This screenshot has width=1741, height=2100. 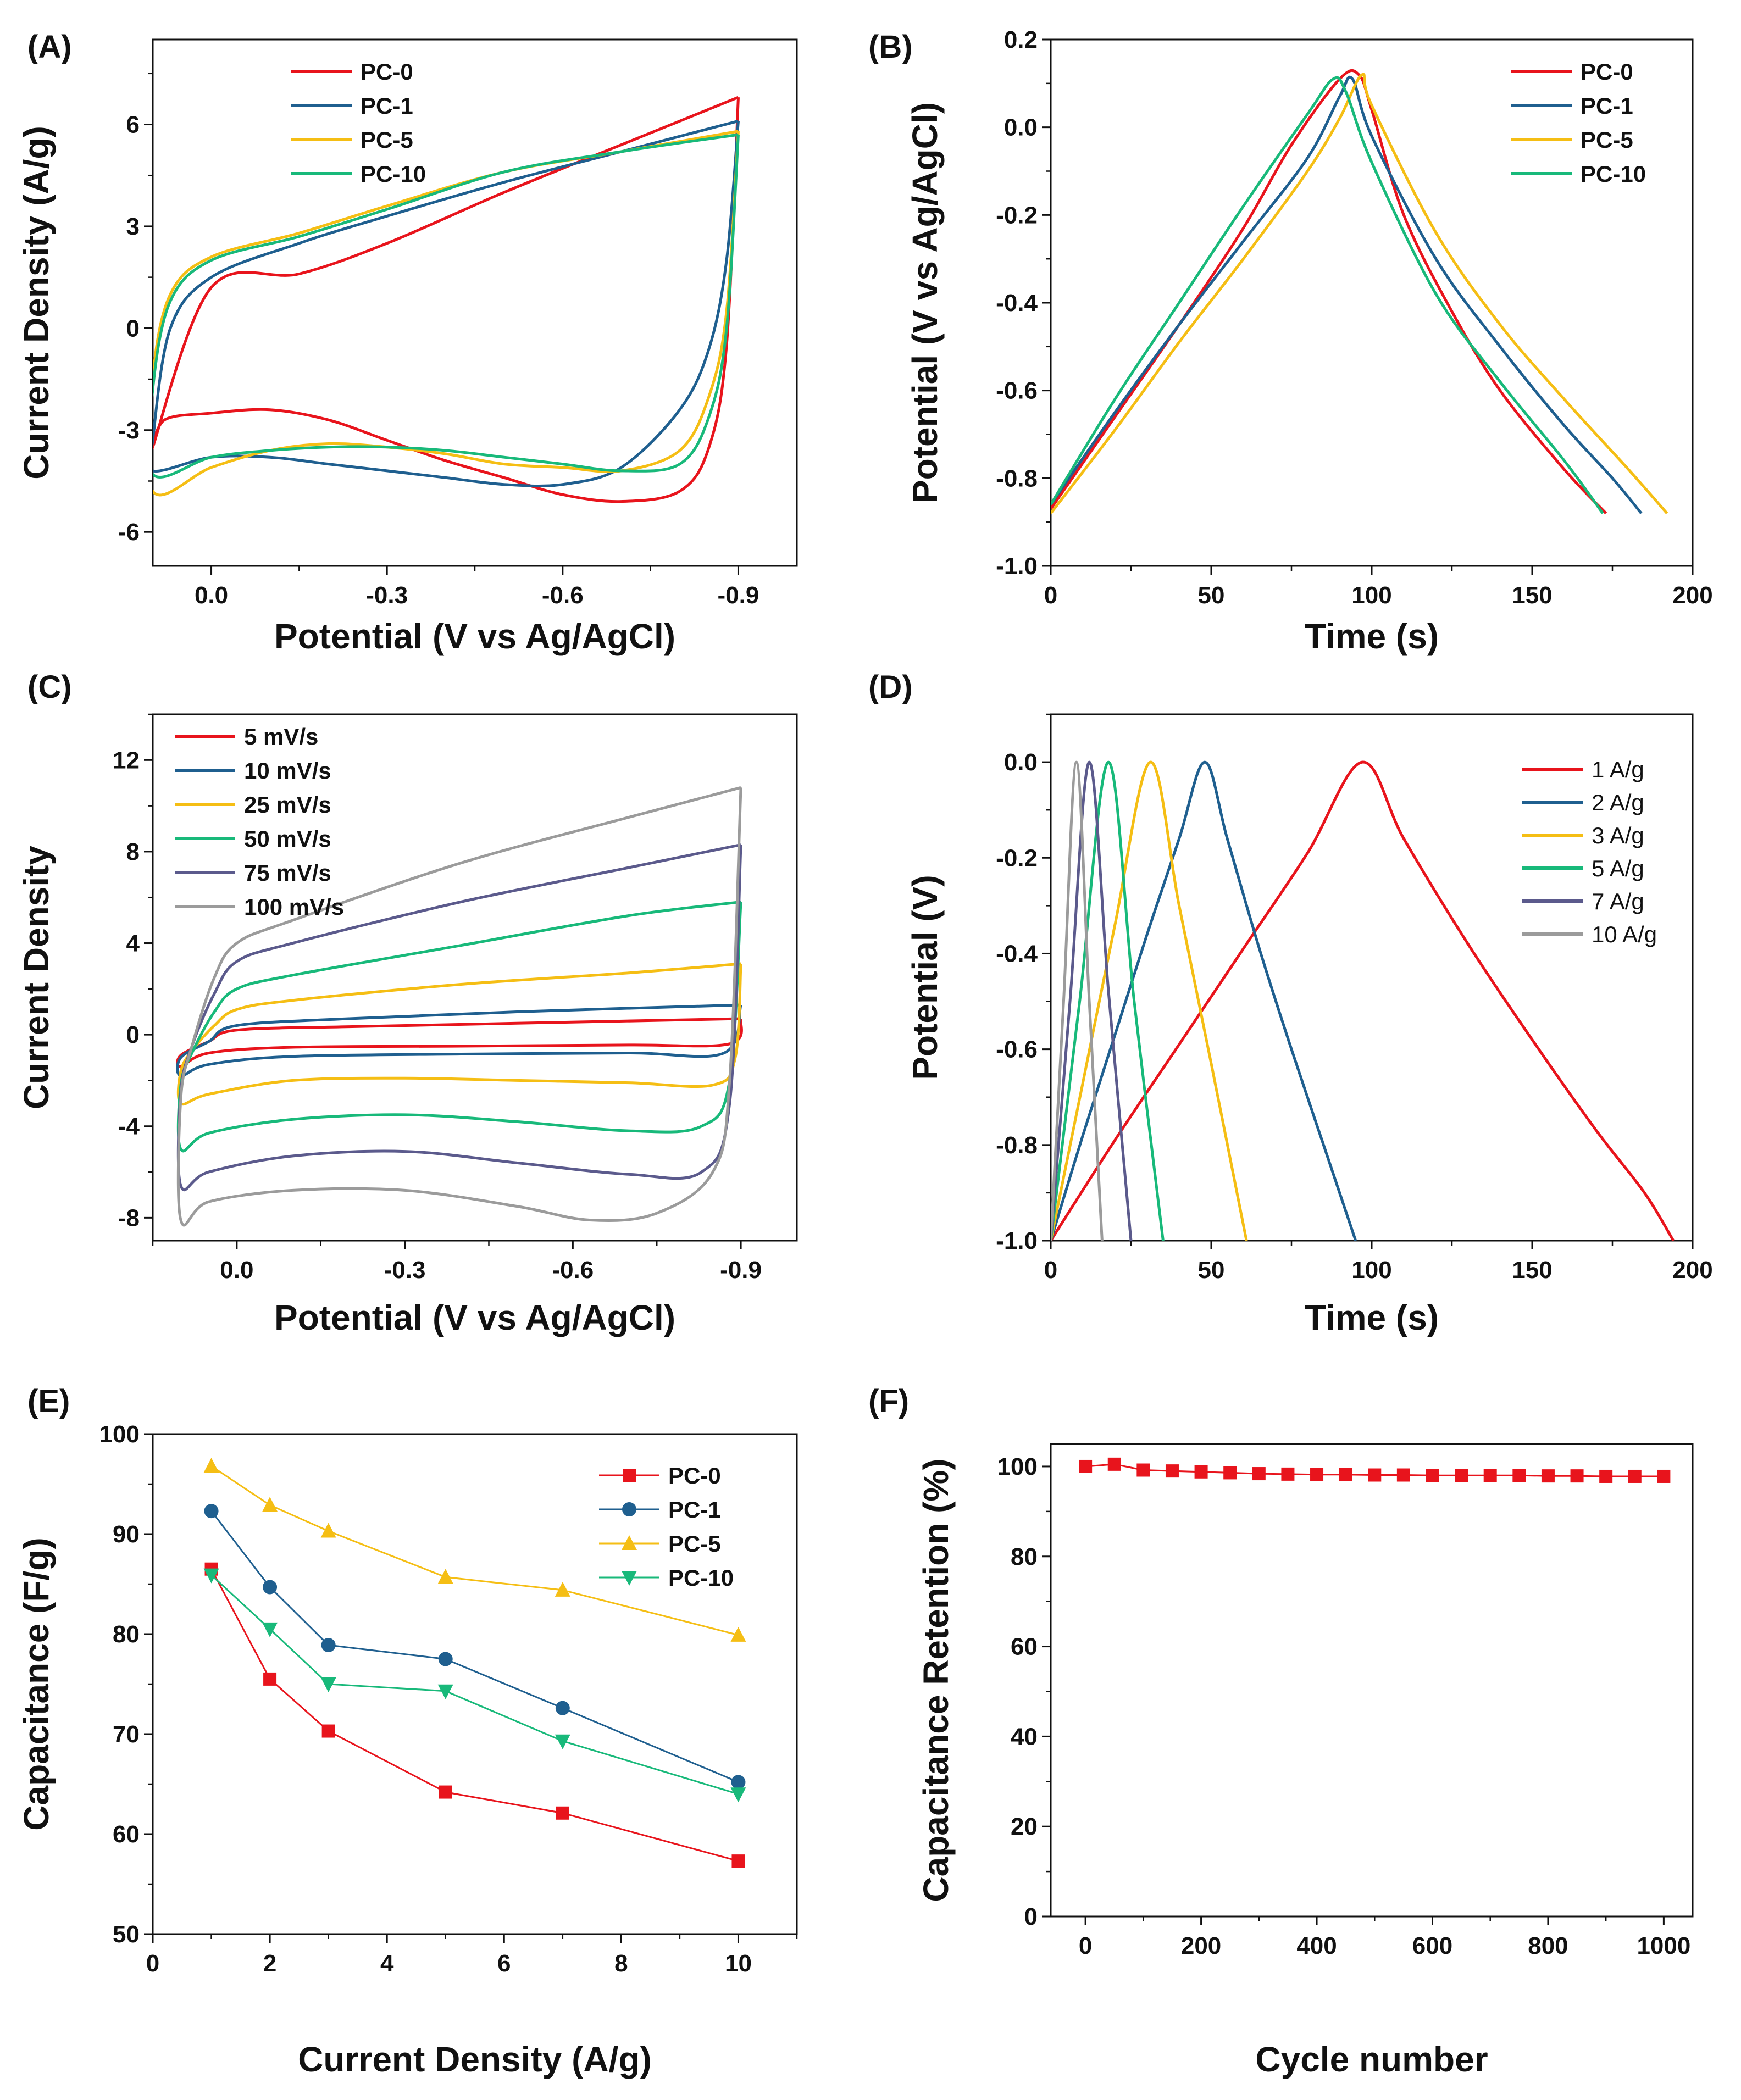 What do you see at coordinates (1021, 128) in the screenshot?
I see `y-tick-label: 0.0` at bounding box center [1021, 128].